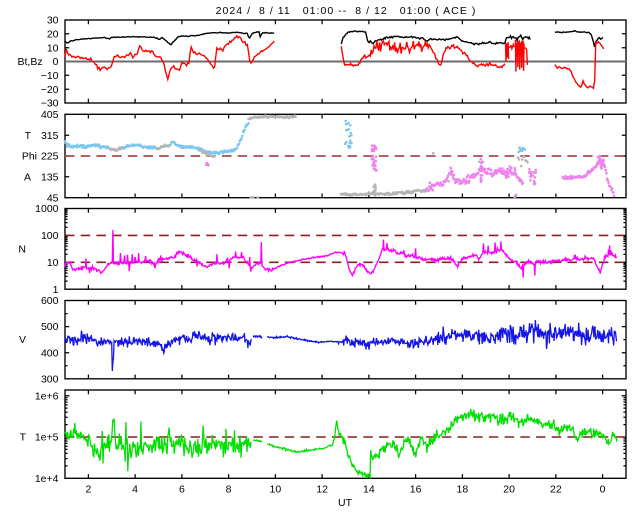 This screenshot has width=640, height=512. Describe the element at coordinates (88, 490) in the screenshot. I see `svg-text: 2` at that location.